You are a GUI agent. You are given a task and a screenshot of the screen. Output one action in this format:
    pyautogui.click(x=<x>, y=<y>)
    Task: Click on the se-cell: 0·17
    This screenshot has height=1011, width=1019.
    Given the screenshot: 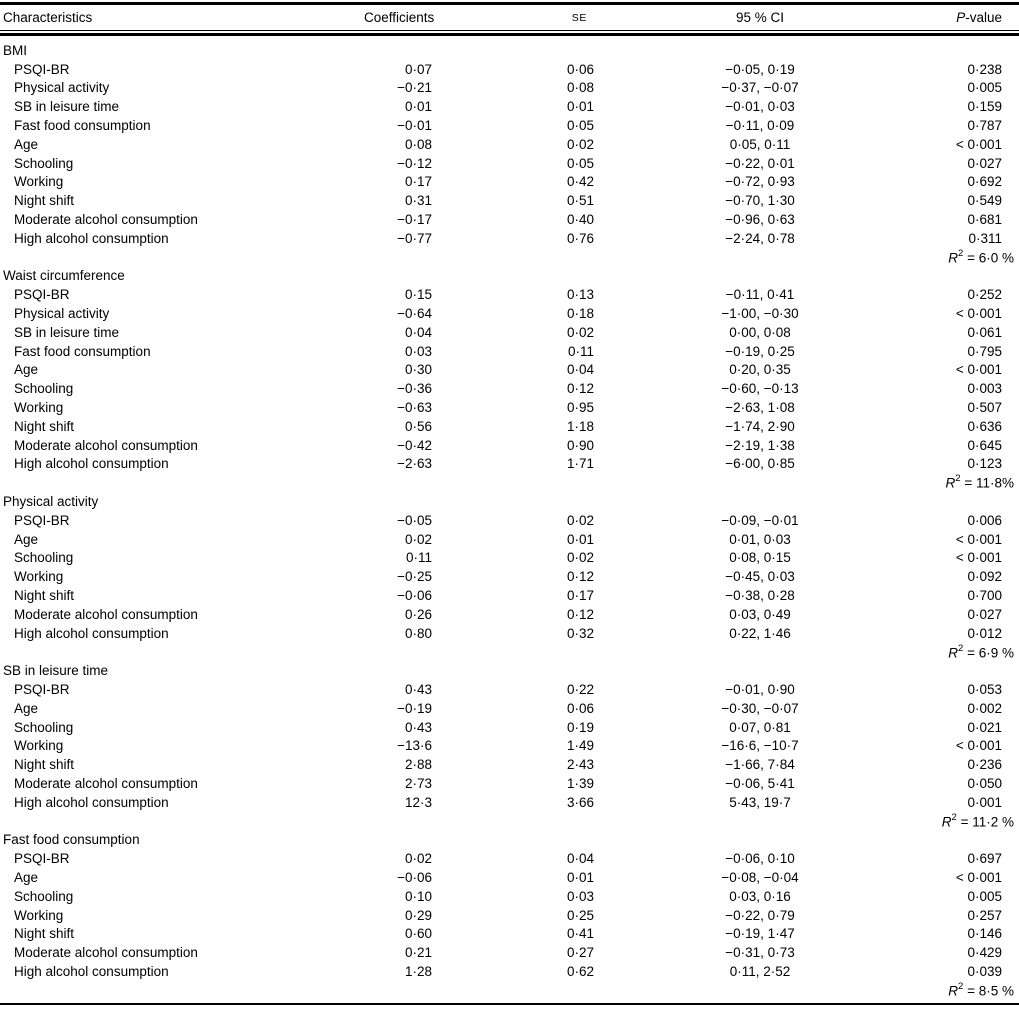 What is the action you would take?
    pyautogui.click(x=580, y=595)
    